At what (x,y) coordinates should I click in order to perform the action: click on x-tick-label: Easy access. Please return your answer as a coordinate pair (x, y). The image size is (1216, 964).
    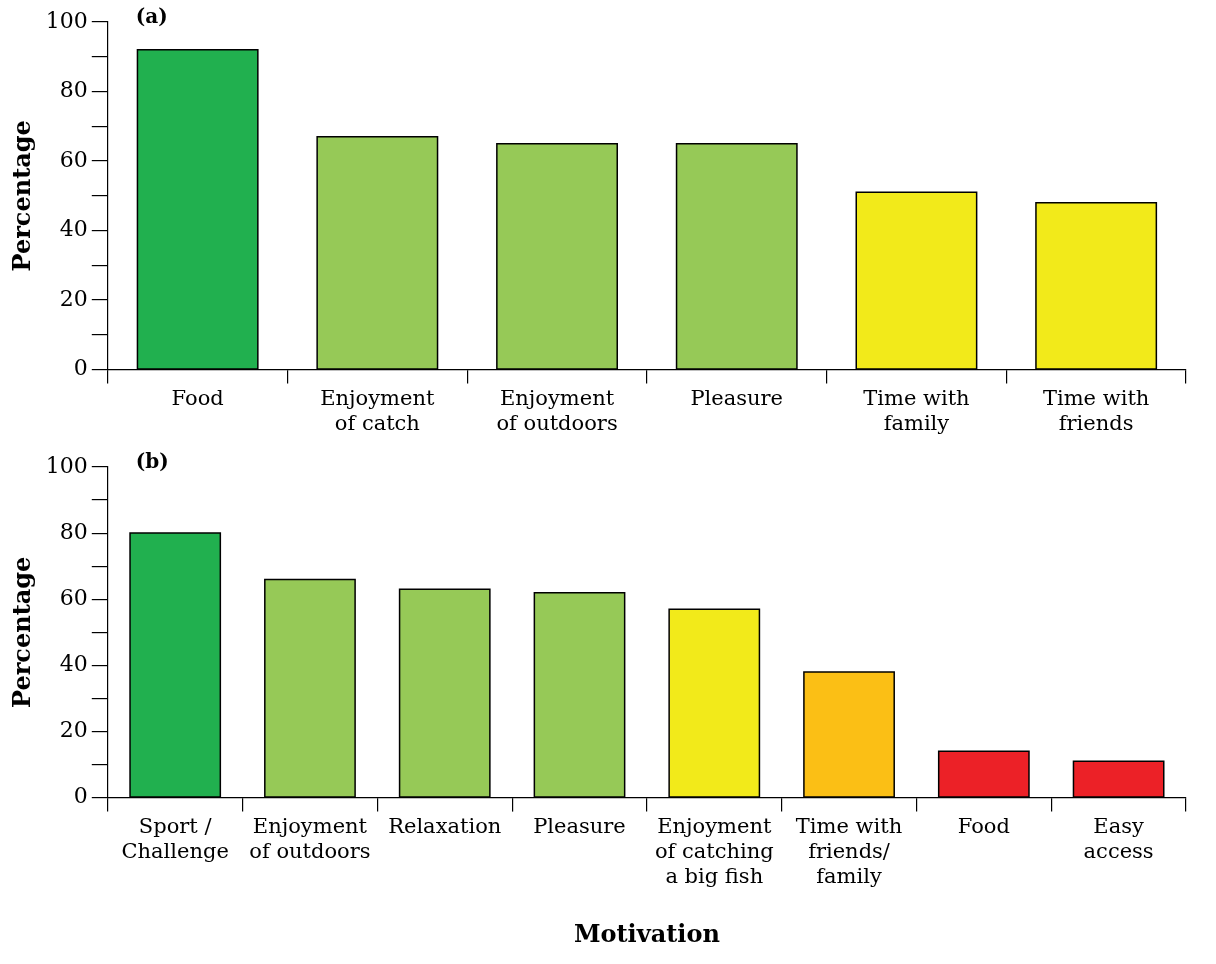
    Looking at the image, I should click on (1118, 838).